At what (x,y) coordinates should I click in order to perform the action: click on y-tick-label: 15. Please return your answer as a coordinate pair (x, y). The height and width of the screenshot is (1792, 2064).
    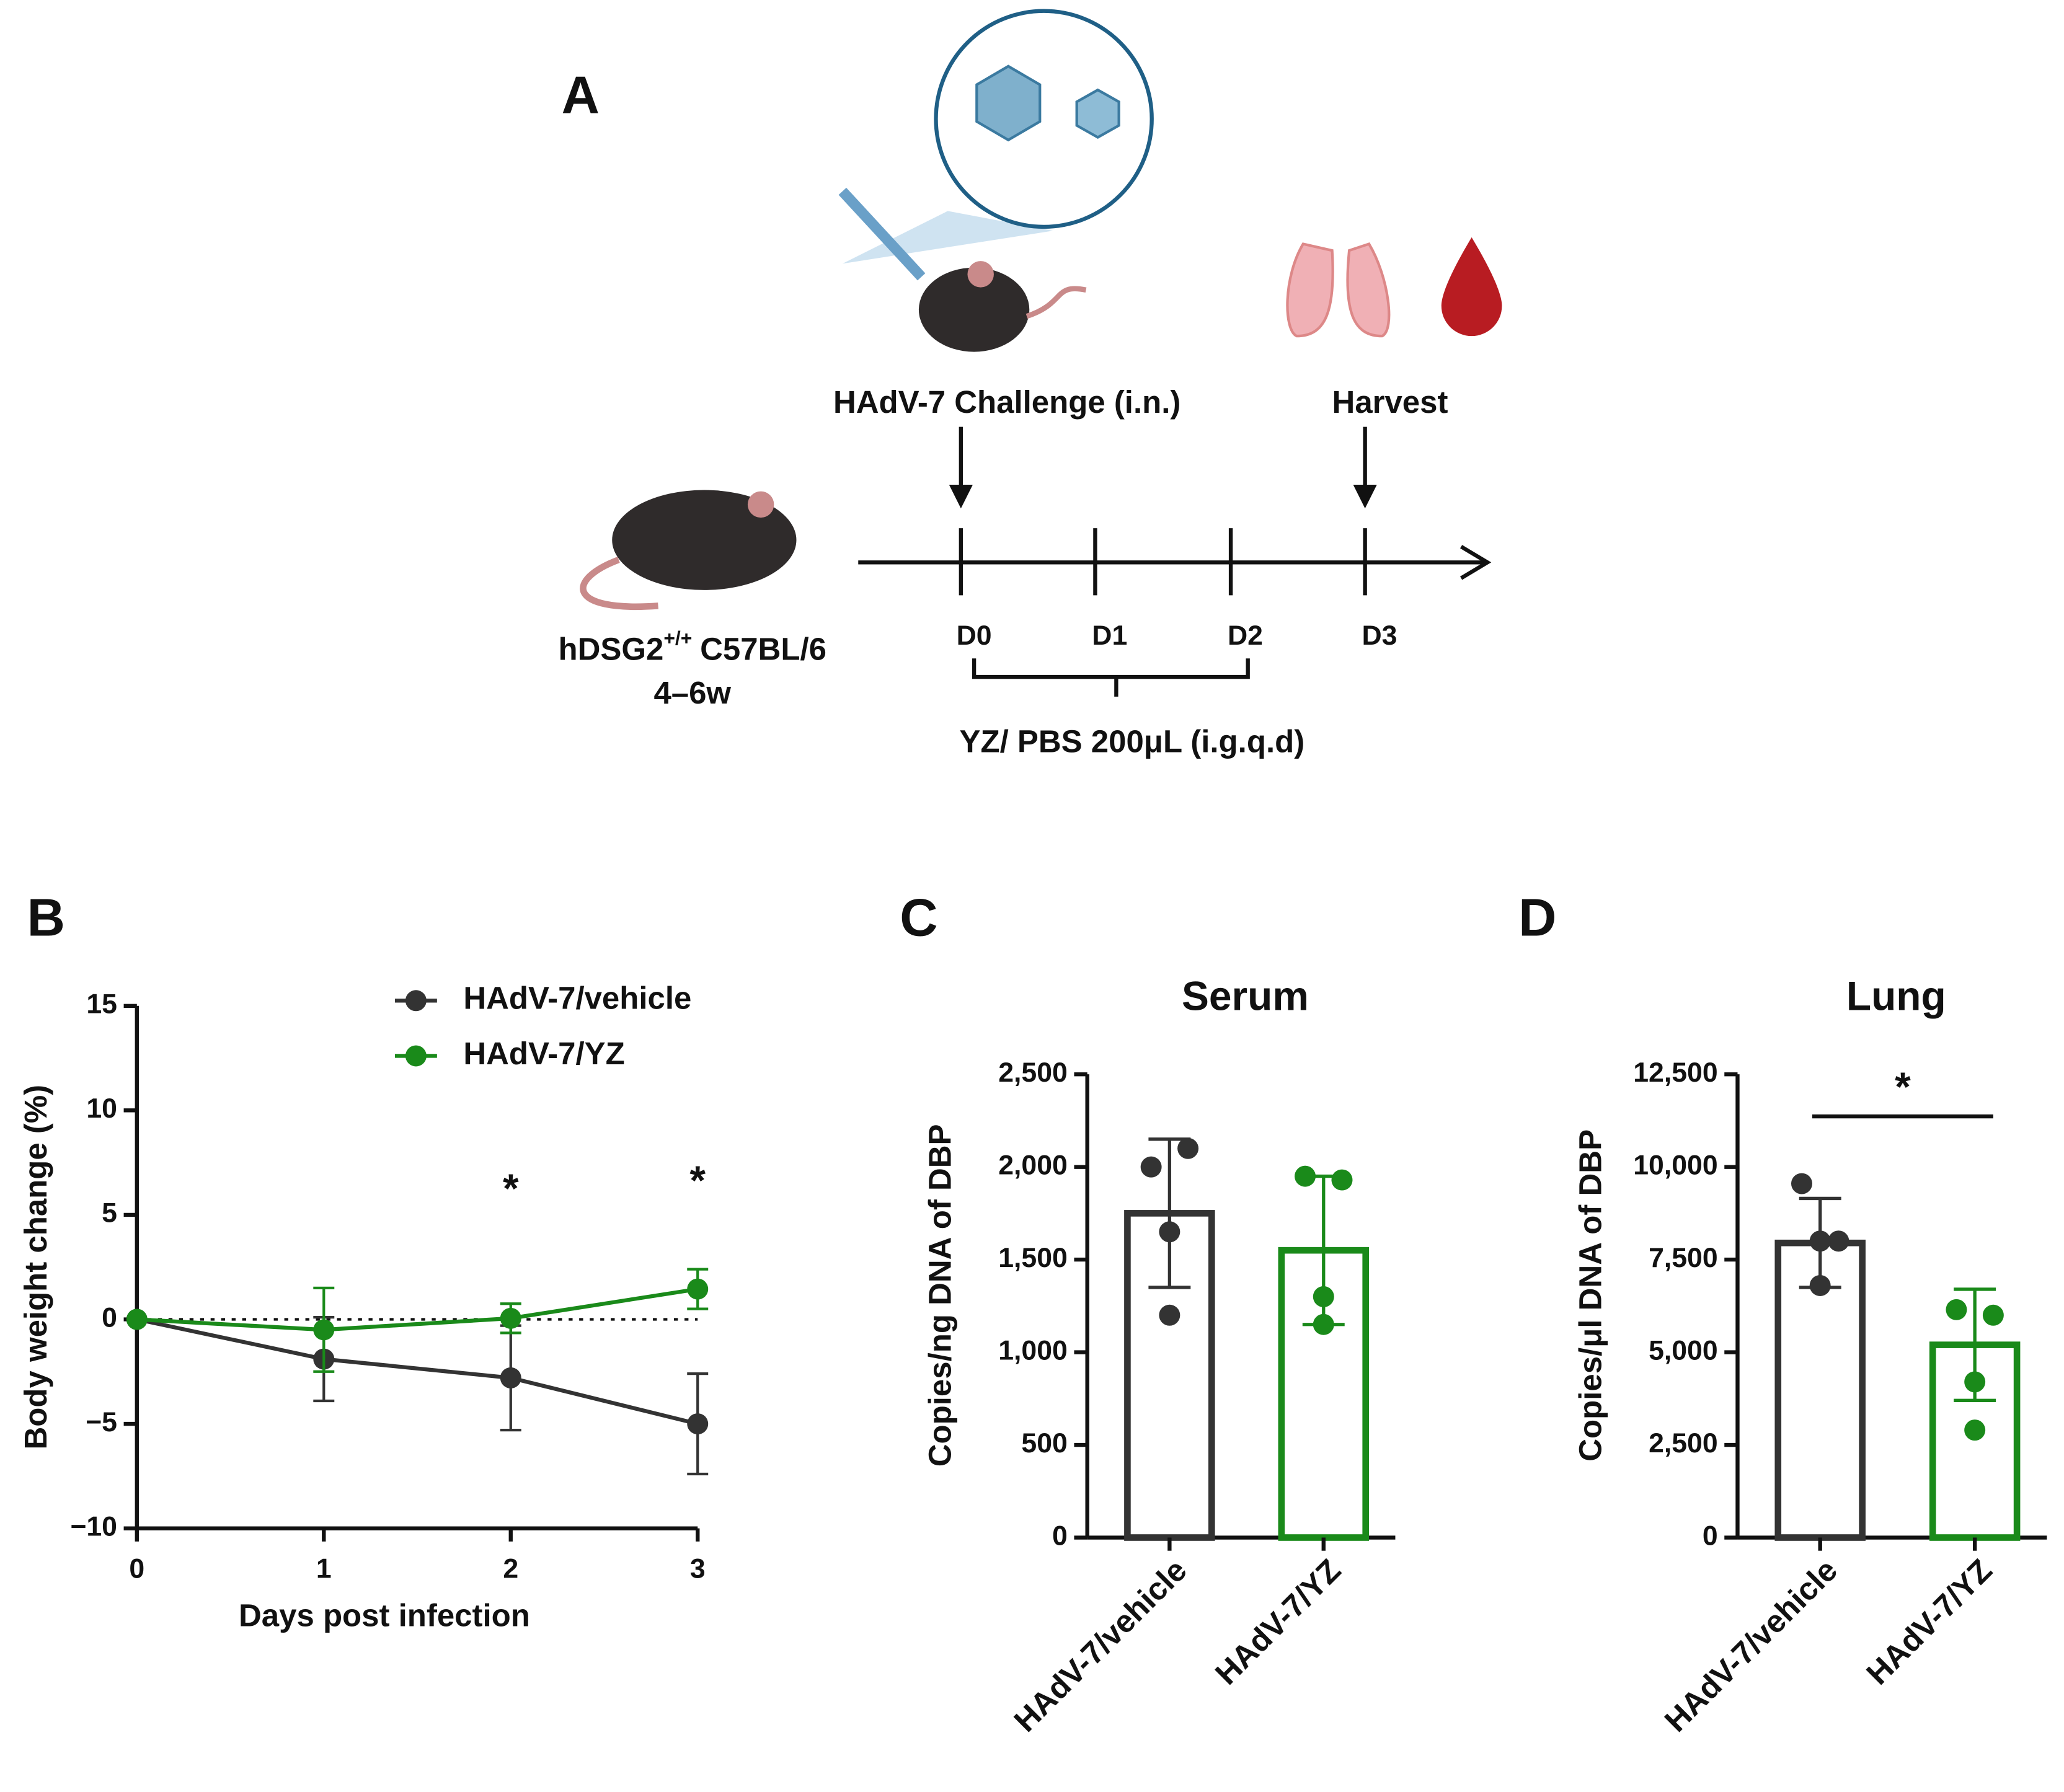
    Looking at the image, I should click on (102, 1004).